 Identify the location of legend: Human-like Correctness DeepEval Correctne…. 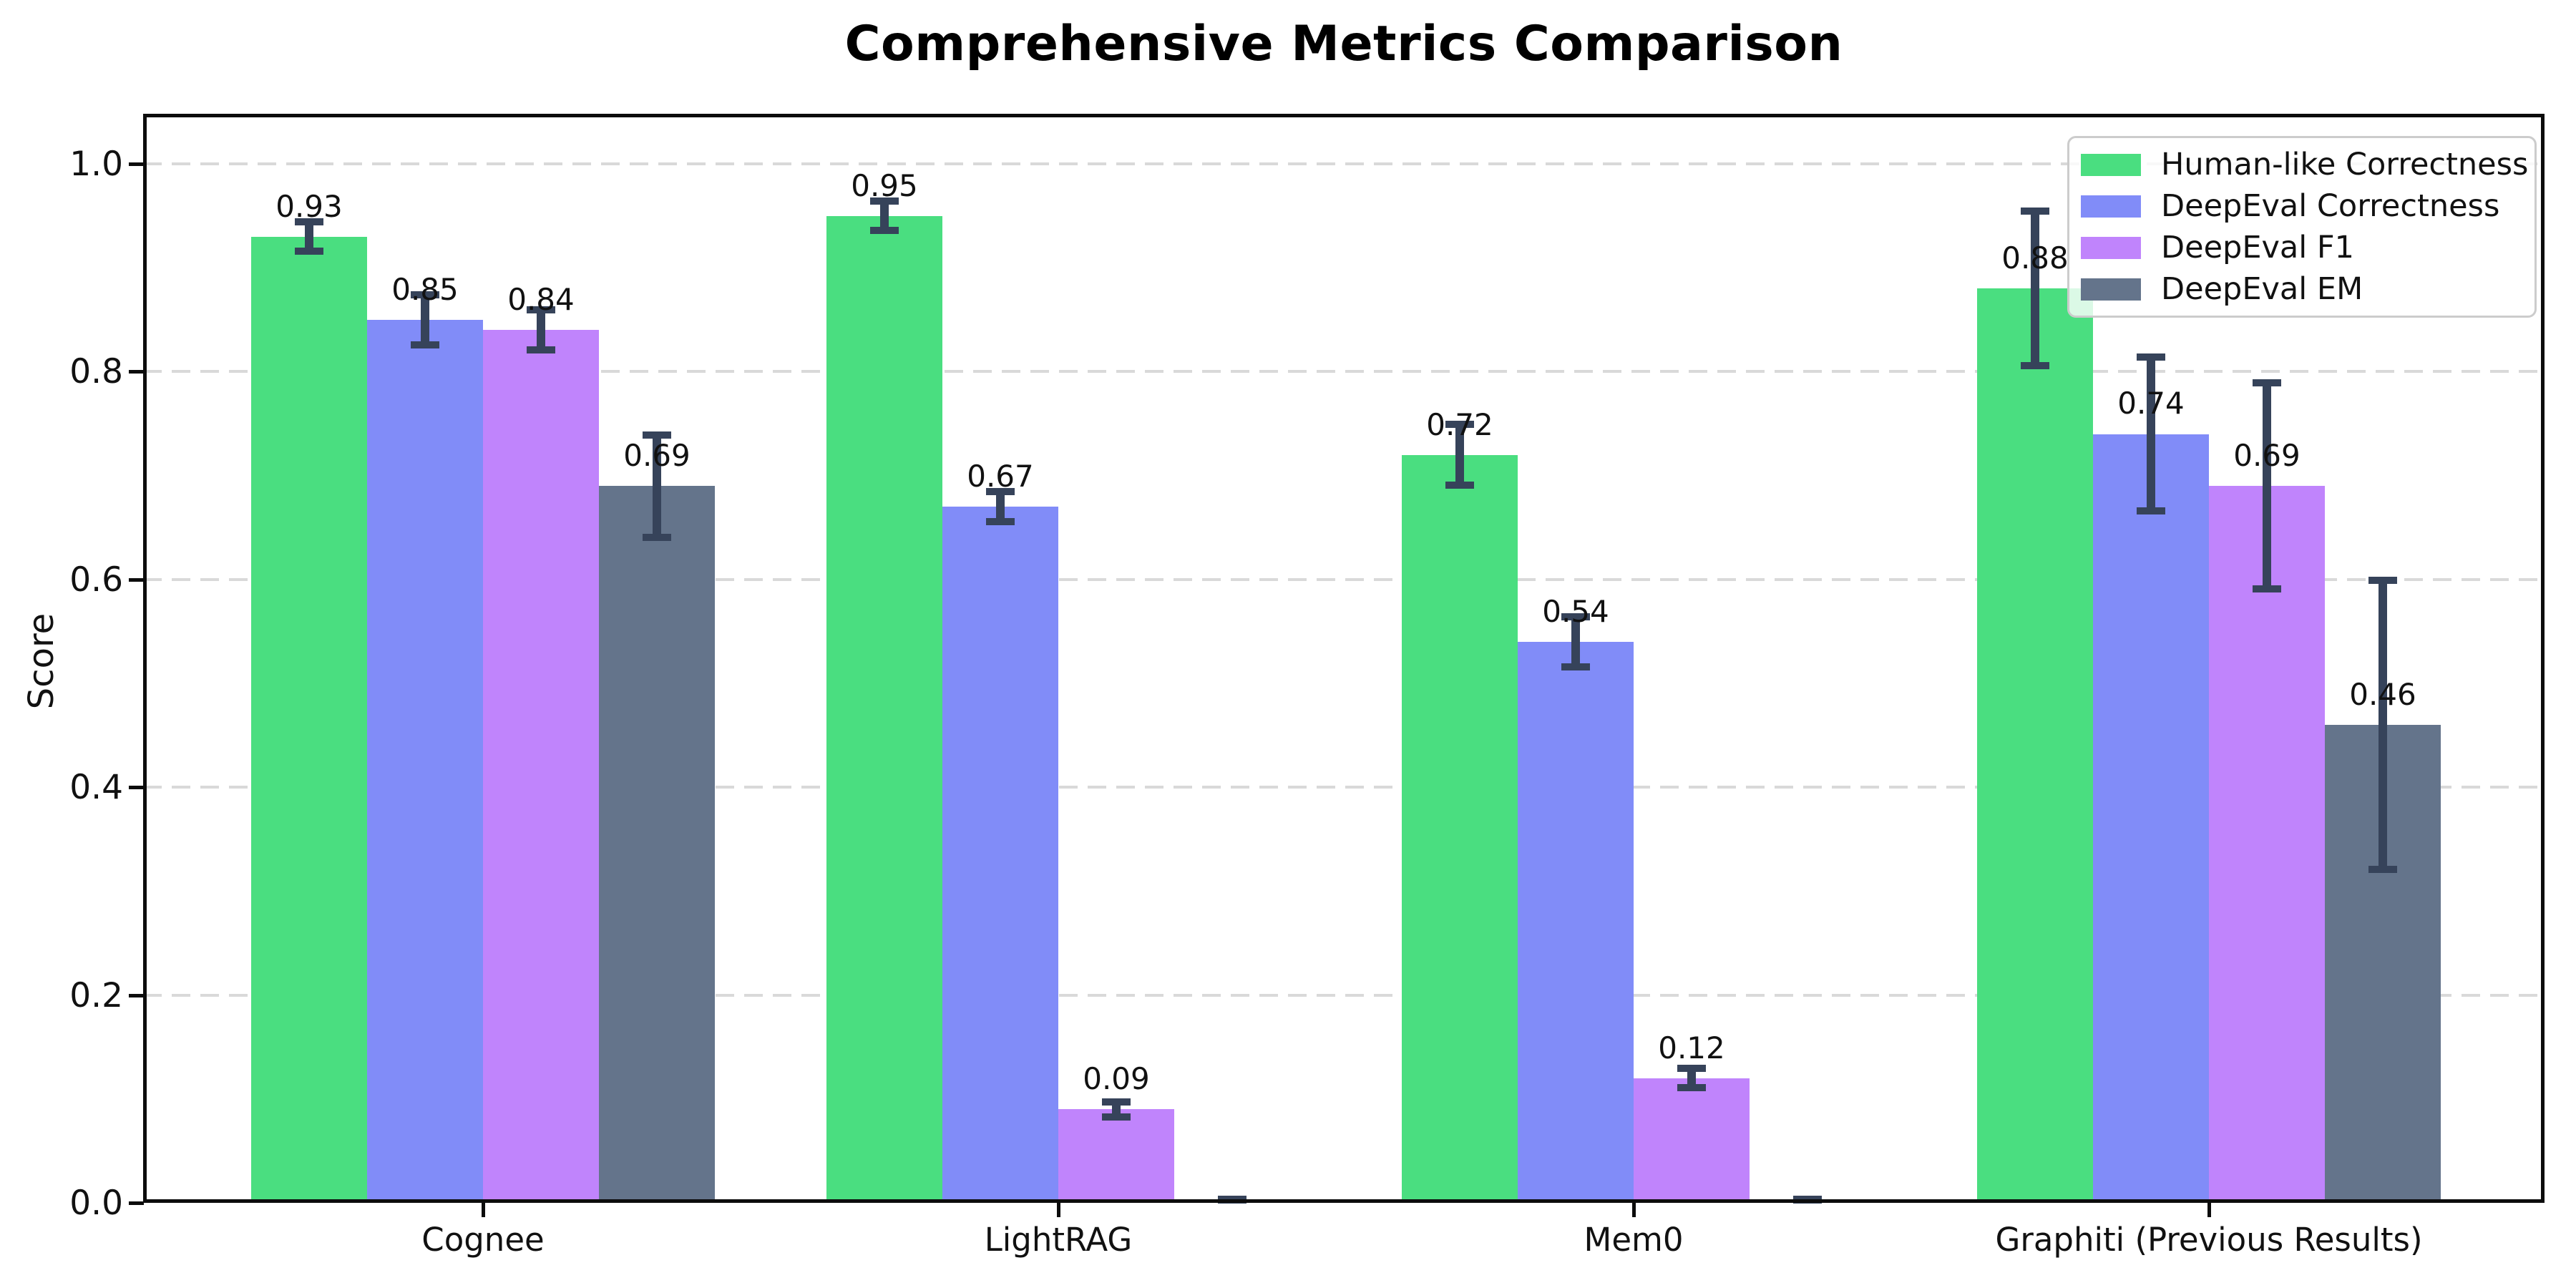
(2302, 227).